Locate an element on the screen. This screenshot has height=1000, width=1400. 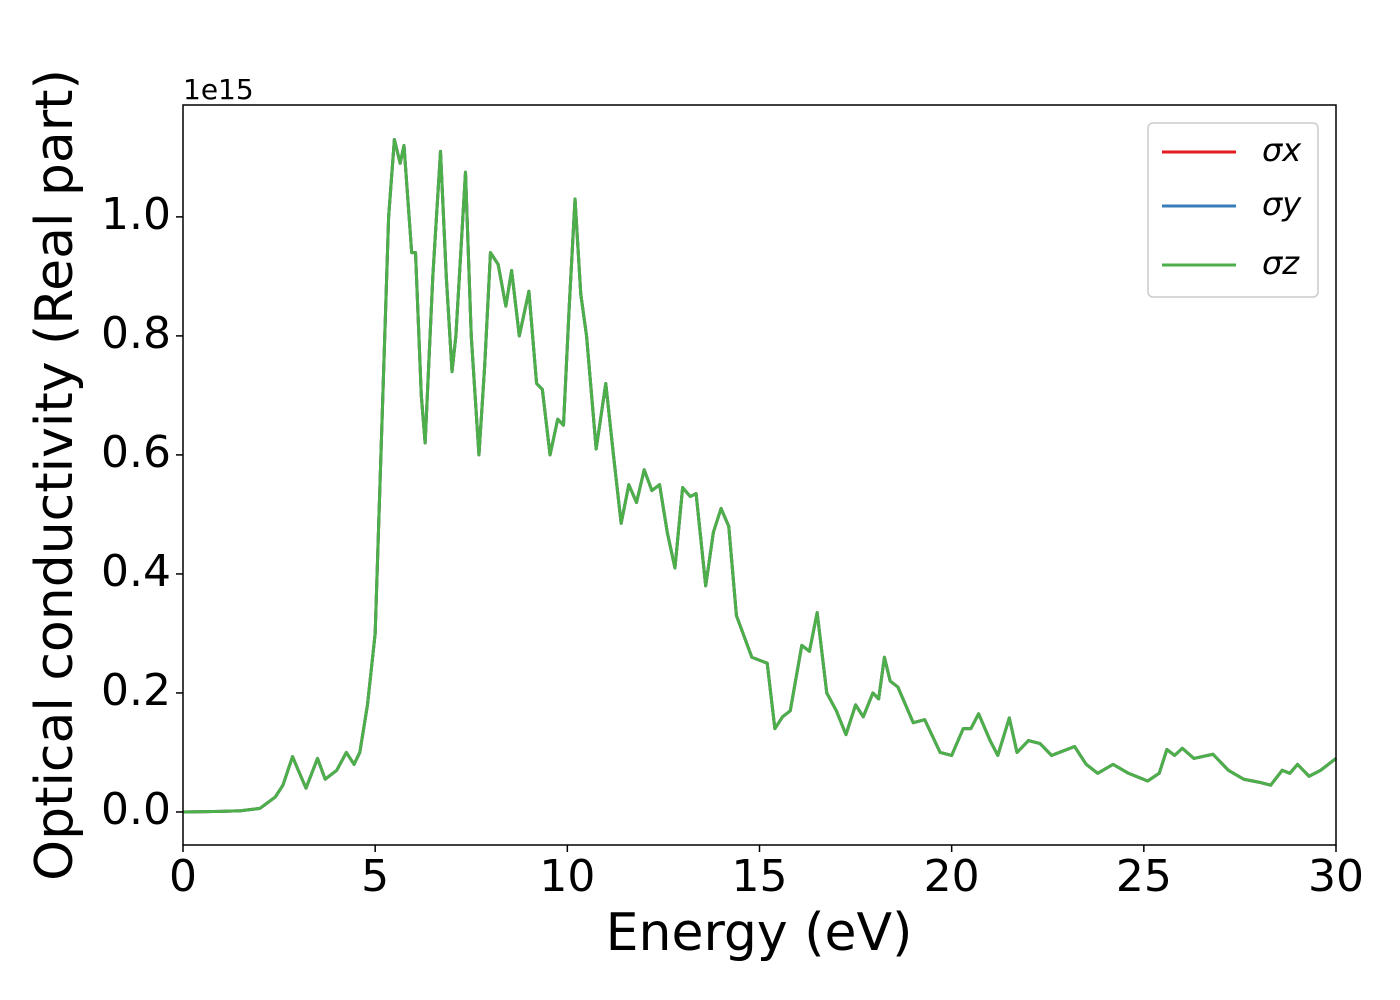
x-tick-label: 30 is located at coordinates (1336, 876).